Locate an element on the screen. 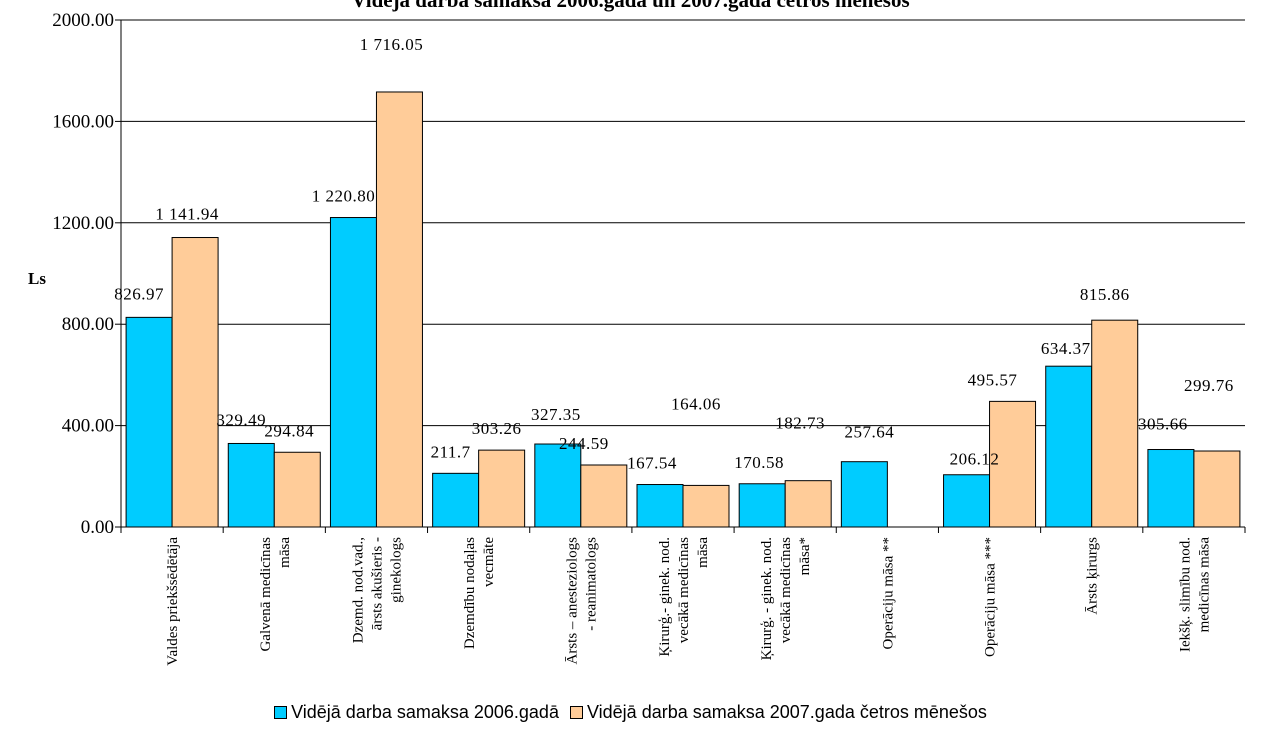  x-category-label: Operāciju māsa *** is located at coordinates (991, 597).